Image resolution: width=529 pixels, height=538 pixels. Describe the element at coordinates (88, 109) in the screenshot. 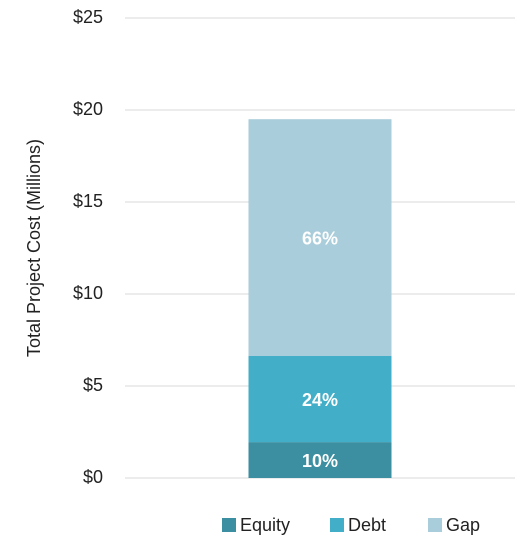

I see `y-tick-label: $20` at that location.